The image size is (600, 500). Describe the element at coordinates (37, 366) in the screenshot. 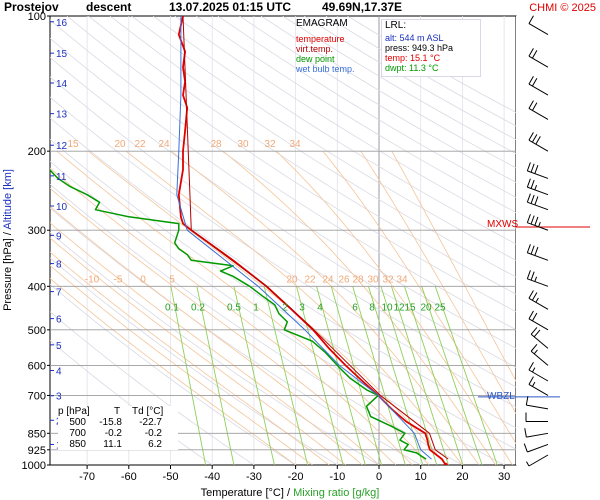

I see `pressure-tick-label: 600` at that location.